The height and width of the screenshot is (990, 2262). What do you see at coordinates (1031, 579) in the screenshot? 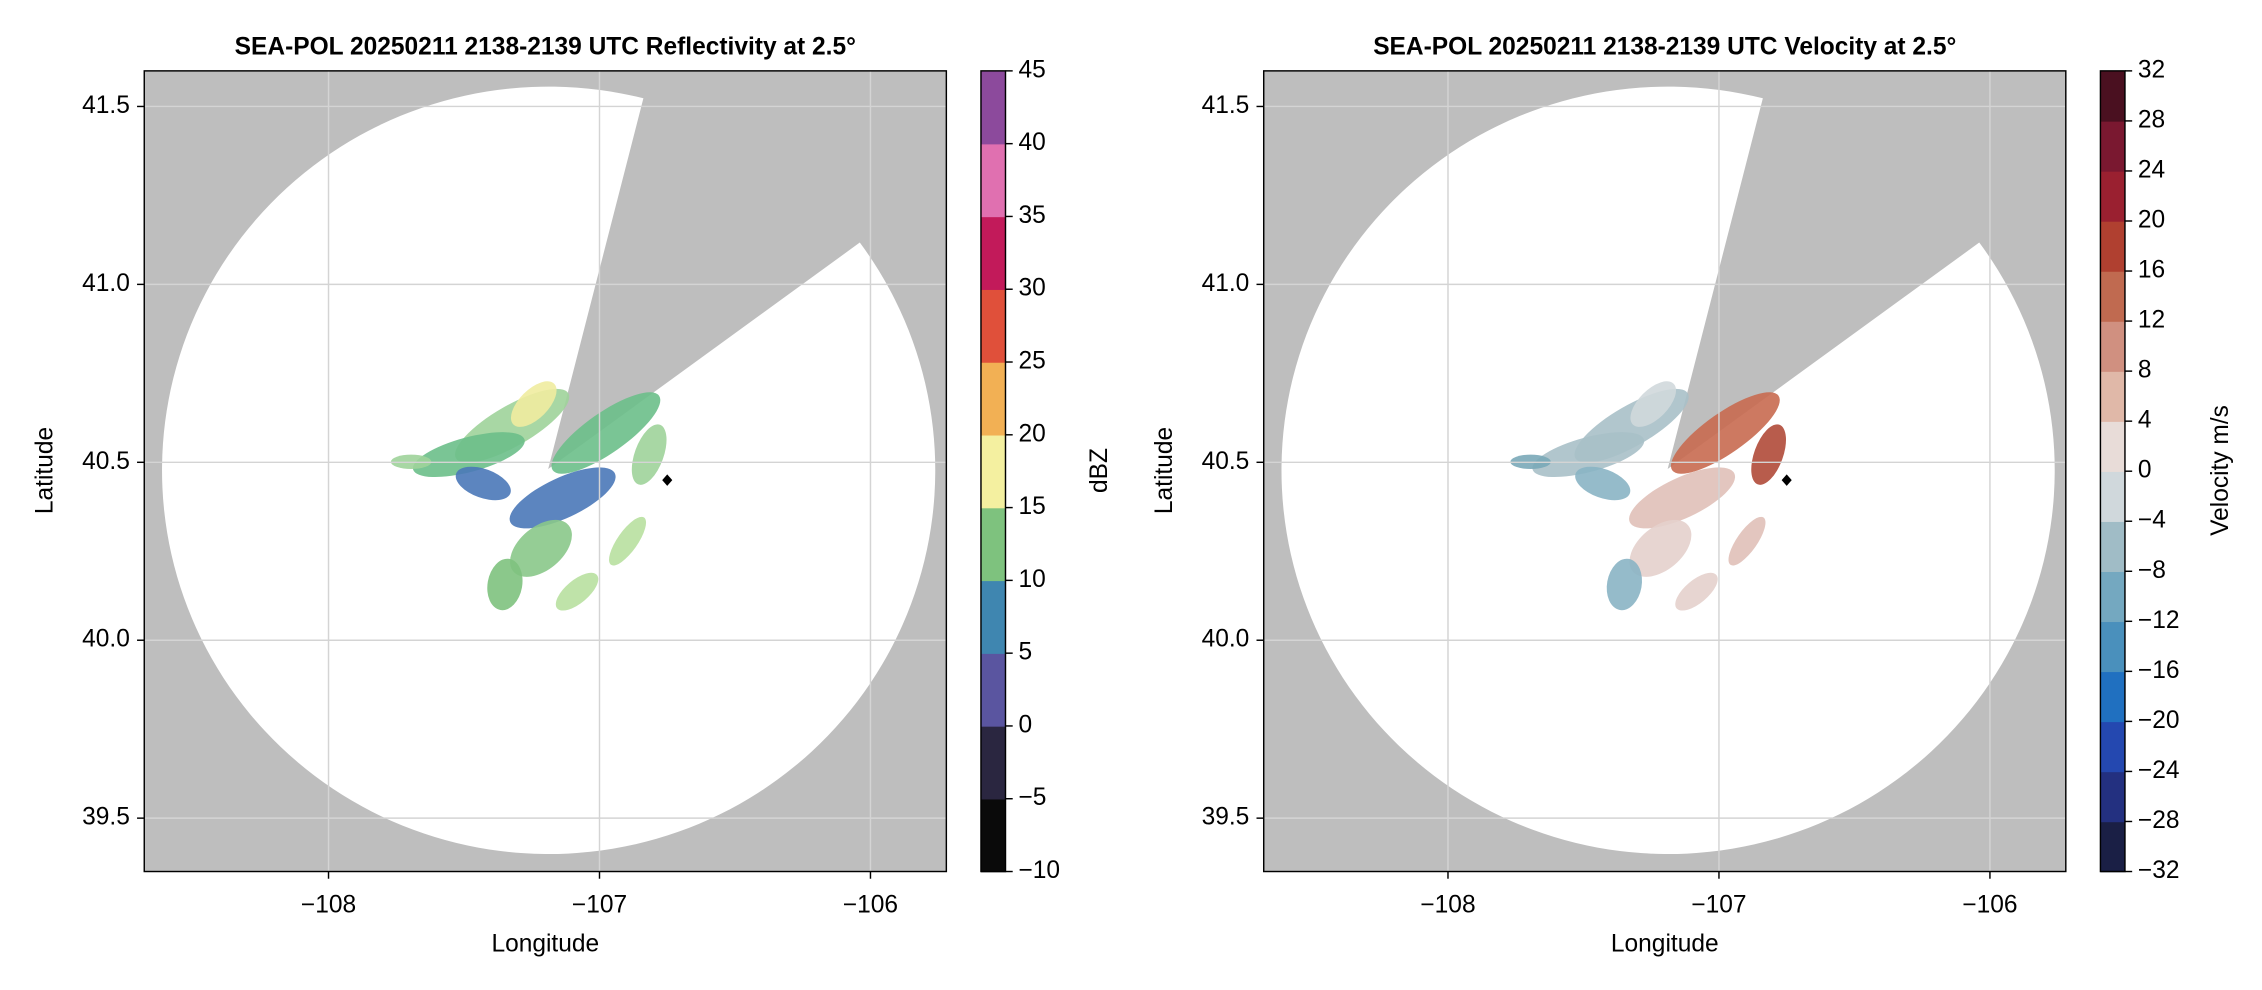
I see `colorbar-tick-label: 10` at bounding box center [1031, 579].